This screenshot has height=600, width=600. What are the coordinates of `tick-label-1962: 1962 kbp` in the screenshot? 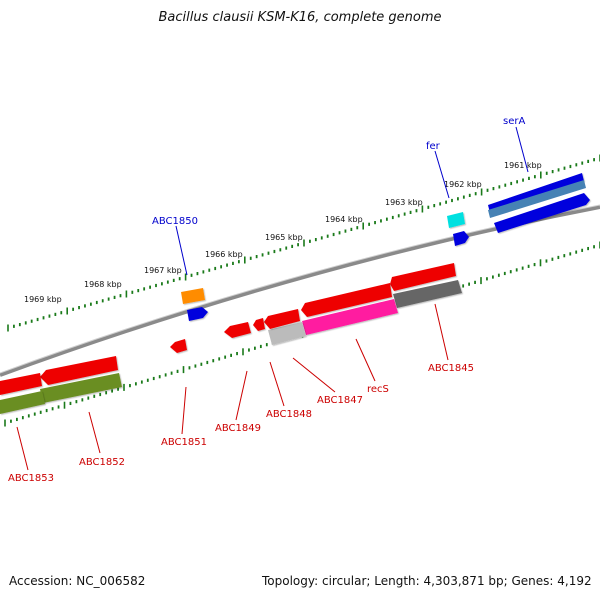 It's located at (463, 184).